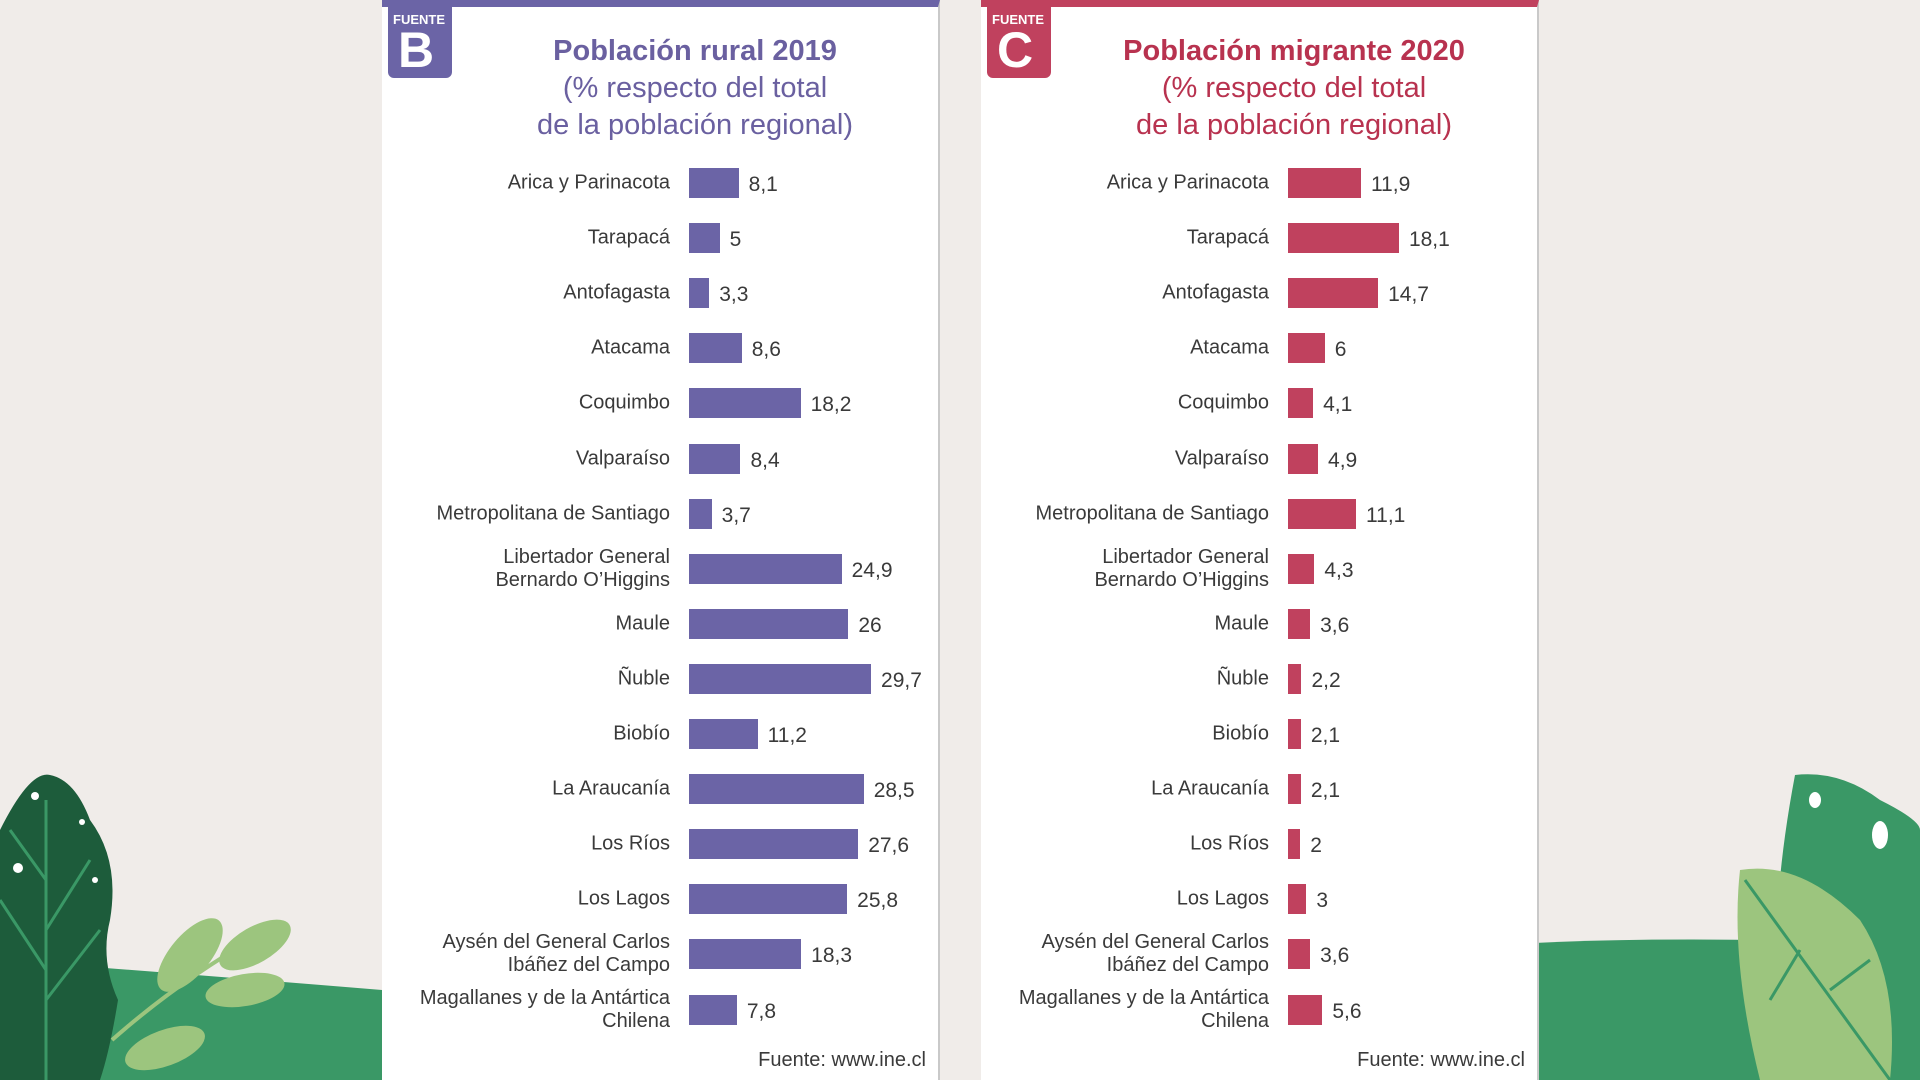 Image resolution: width=1920 pixels, height=1080 pixels. Describe the element at coordinates (787, 735) in the screenshot. I see `value-label: 11,2` at that location.